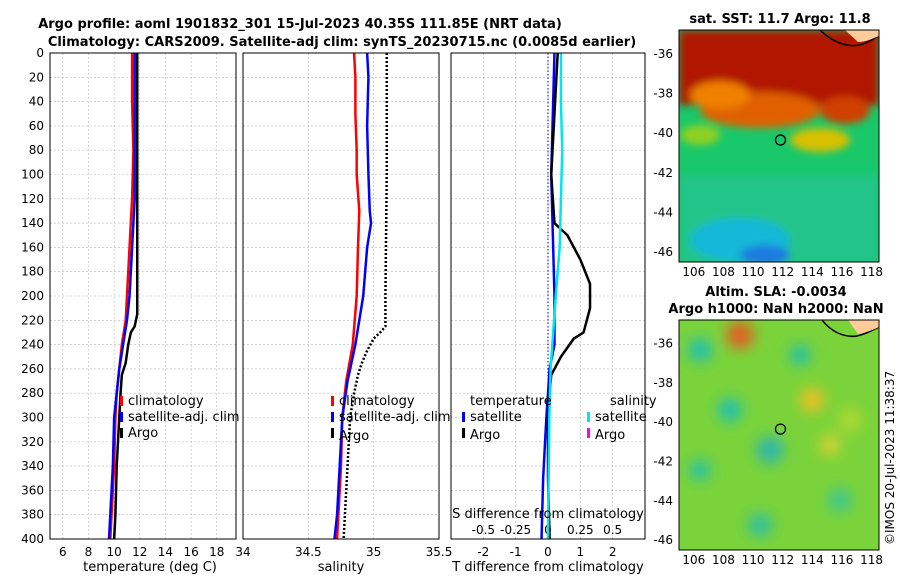 This screenshot has width=900, height=580. I want to click on legend-swatch-s-argo, so click(588, 433).